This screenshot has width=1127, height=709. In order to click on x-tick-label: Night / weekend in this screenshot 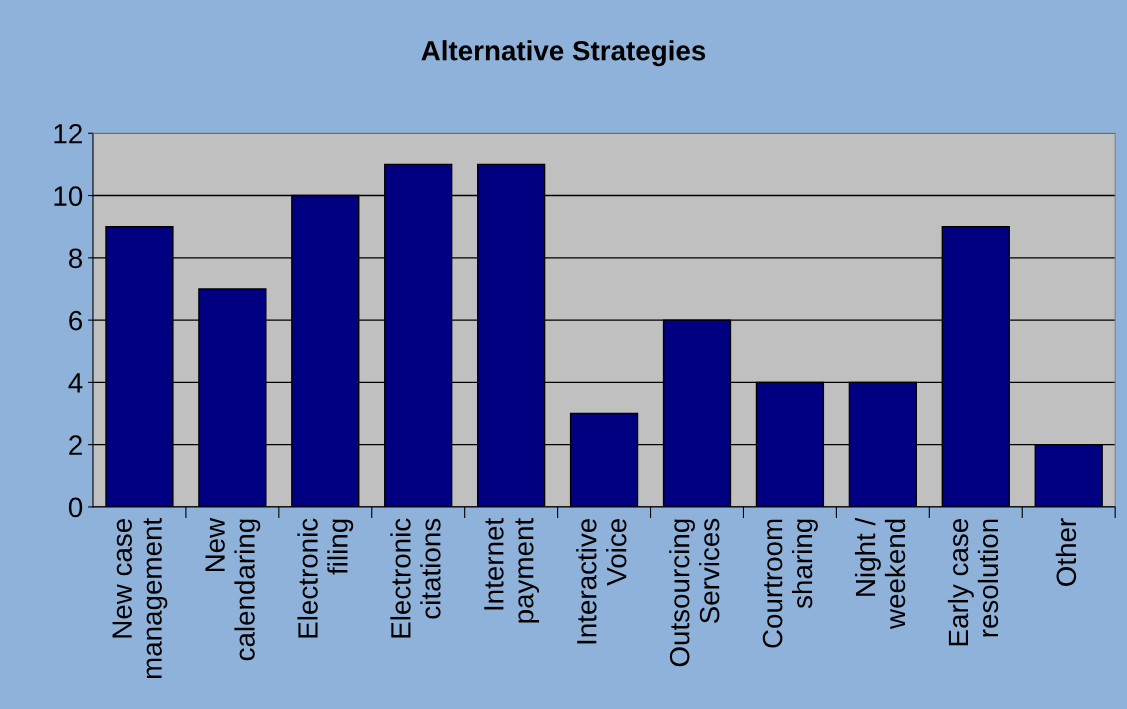, I will do `click(880, 573)`.